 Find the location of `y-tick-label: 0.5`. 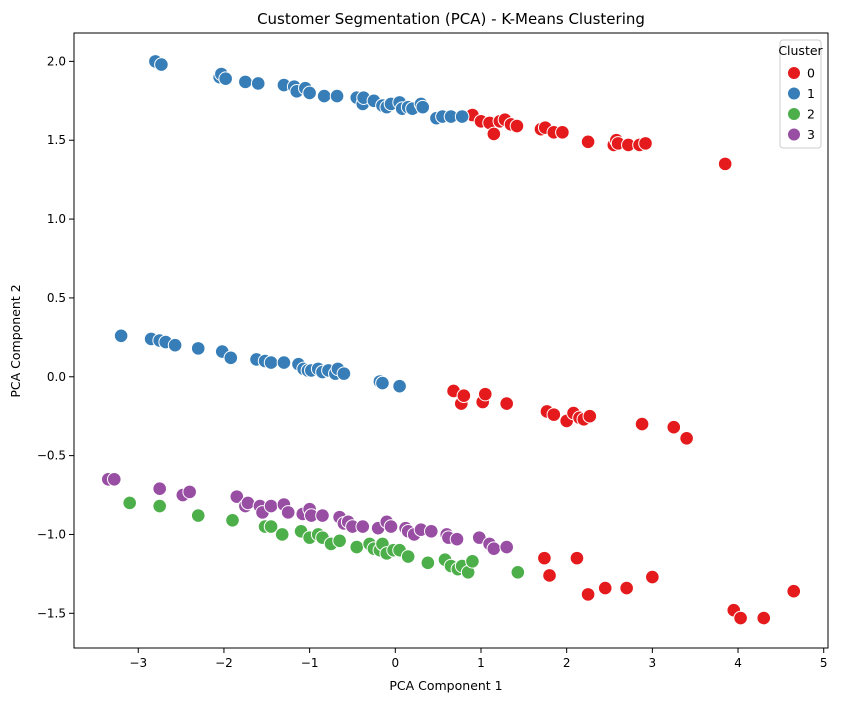

y-tick-label: 0.5 is located at coordinates (56, 298).